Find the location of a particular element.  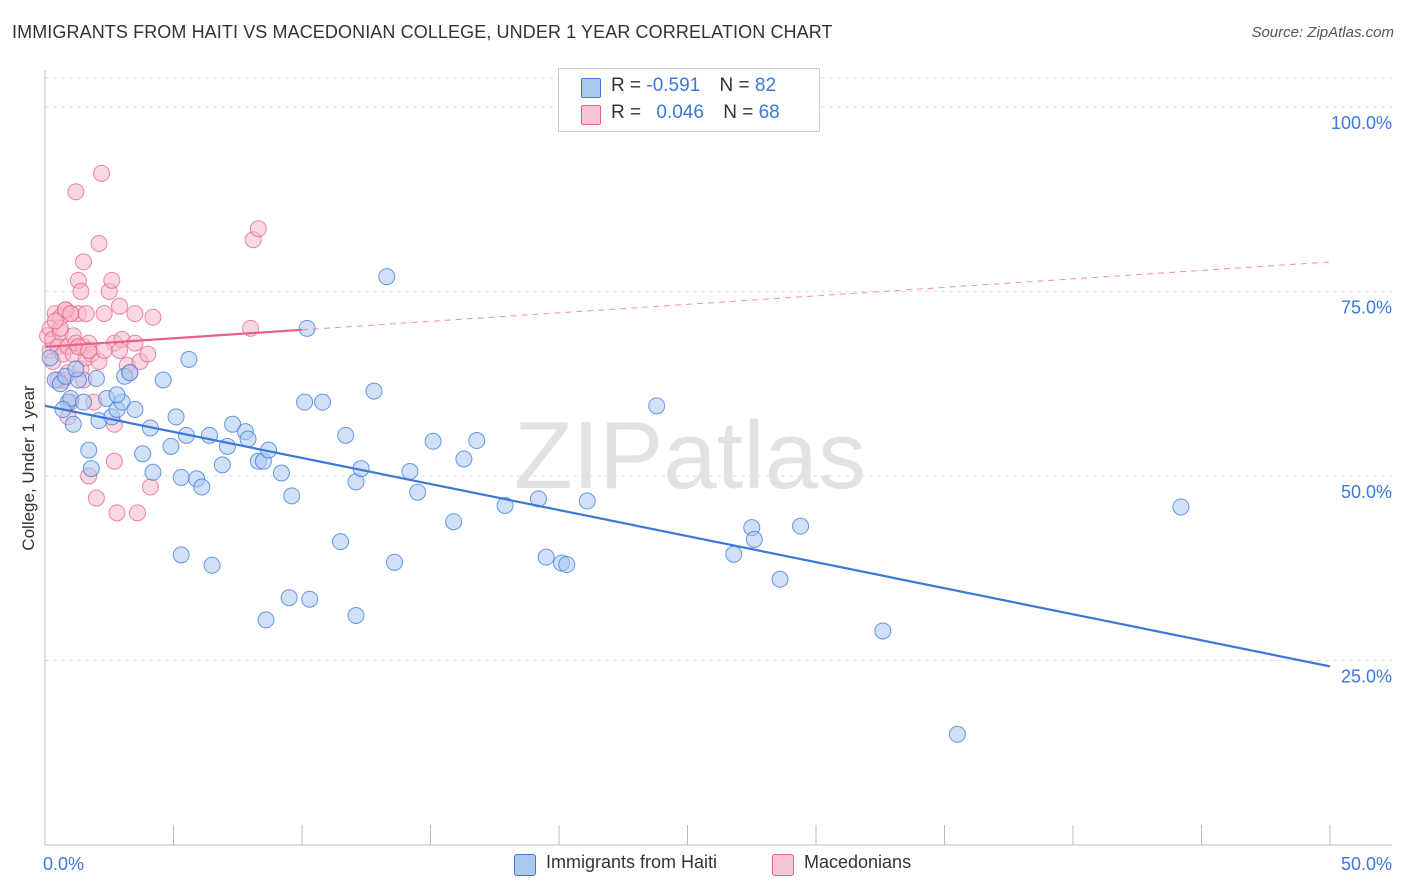

y-axis-label: College, Under 1 year is located at coordinates (28, 468).